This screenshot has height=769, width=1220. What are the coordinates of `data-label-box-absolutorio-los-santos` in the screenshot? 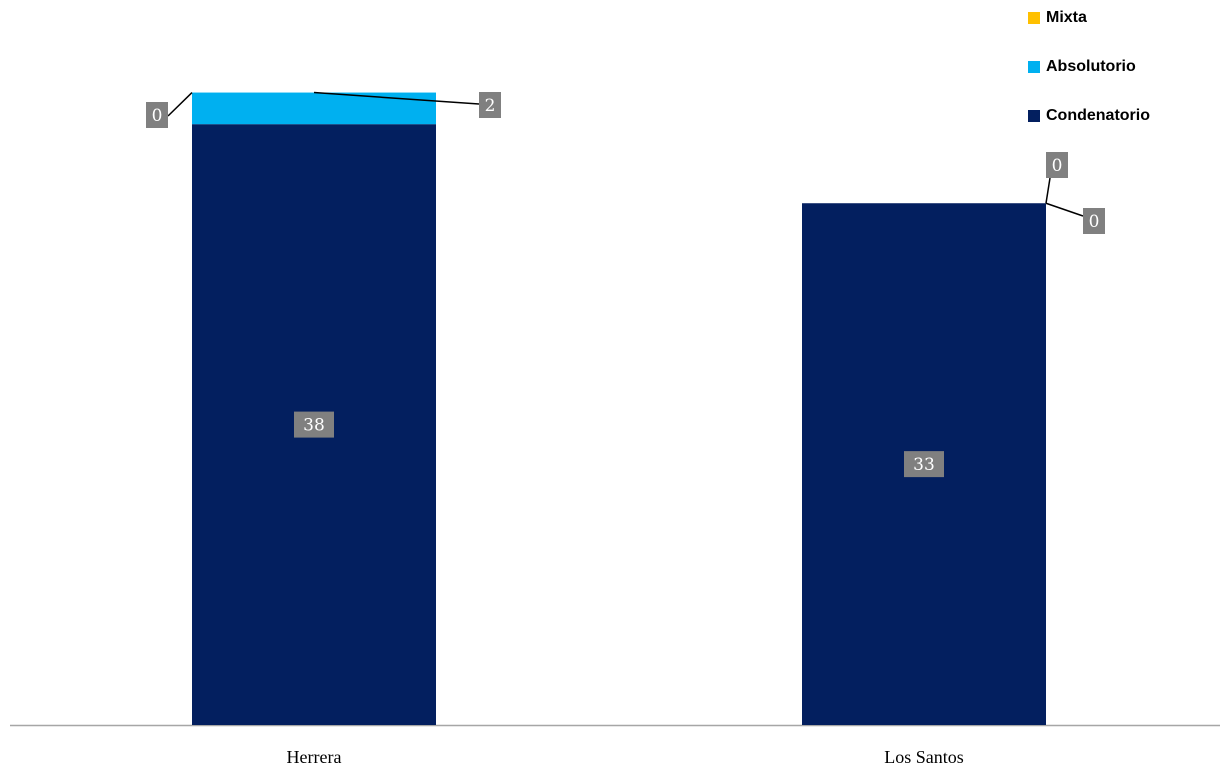 It's located at (1094, 221).